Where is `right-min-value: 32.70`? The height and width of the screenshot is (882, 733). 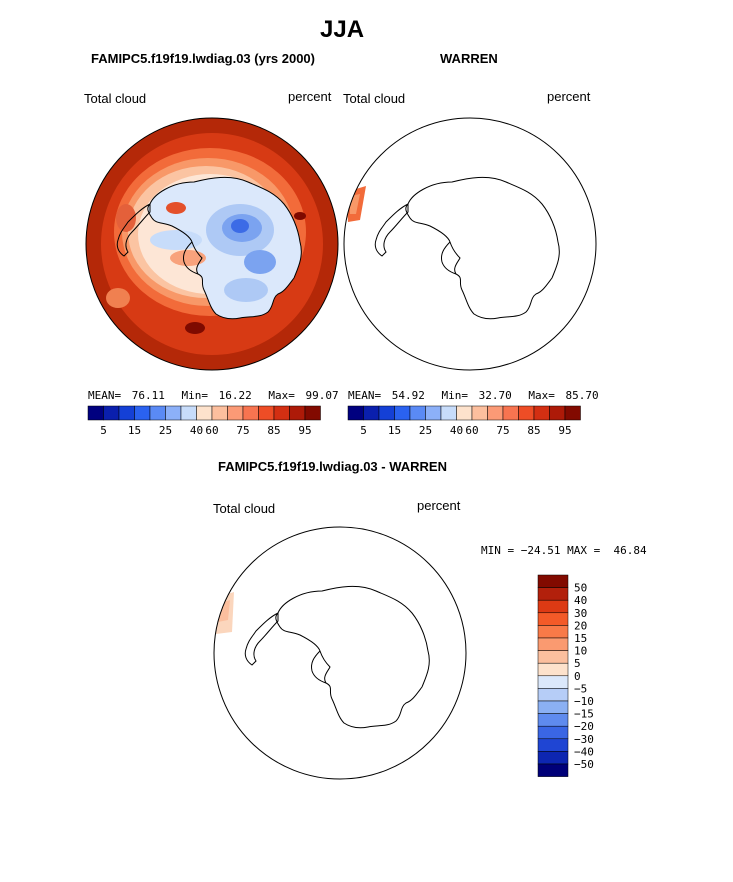
right-min-value: 32.70 is located at coordinates (495, 395).